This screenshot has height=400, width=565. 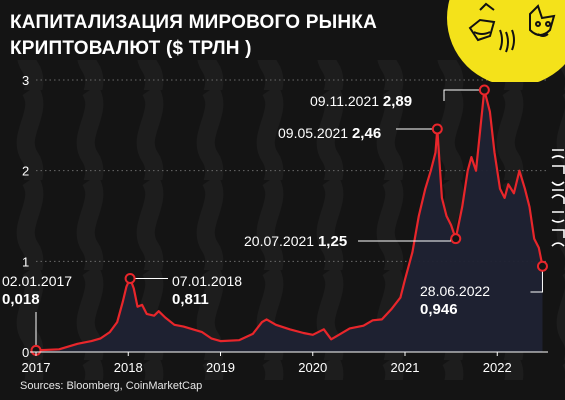 What do you see at coordinates (439, 309) in the screenshot?
I see `annotation-value: 0,946` at bounding box center [439, 309].